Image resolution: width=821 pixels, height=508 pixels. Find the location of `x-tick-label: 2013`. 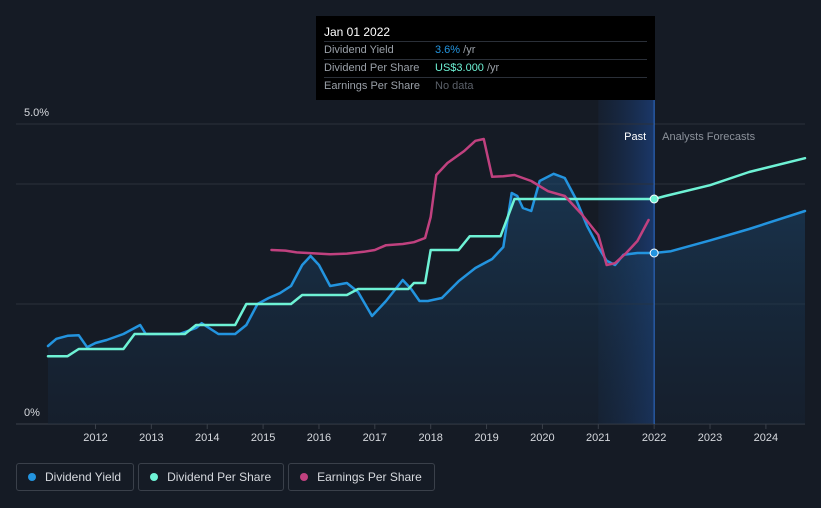

x-tick-label: 2013 is located at coordinates (151, 438).